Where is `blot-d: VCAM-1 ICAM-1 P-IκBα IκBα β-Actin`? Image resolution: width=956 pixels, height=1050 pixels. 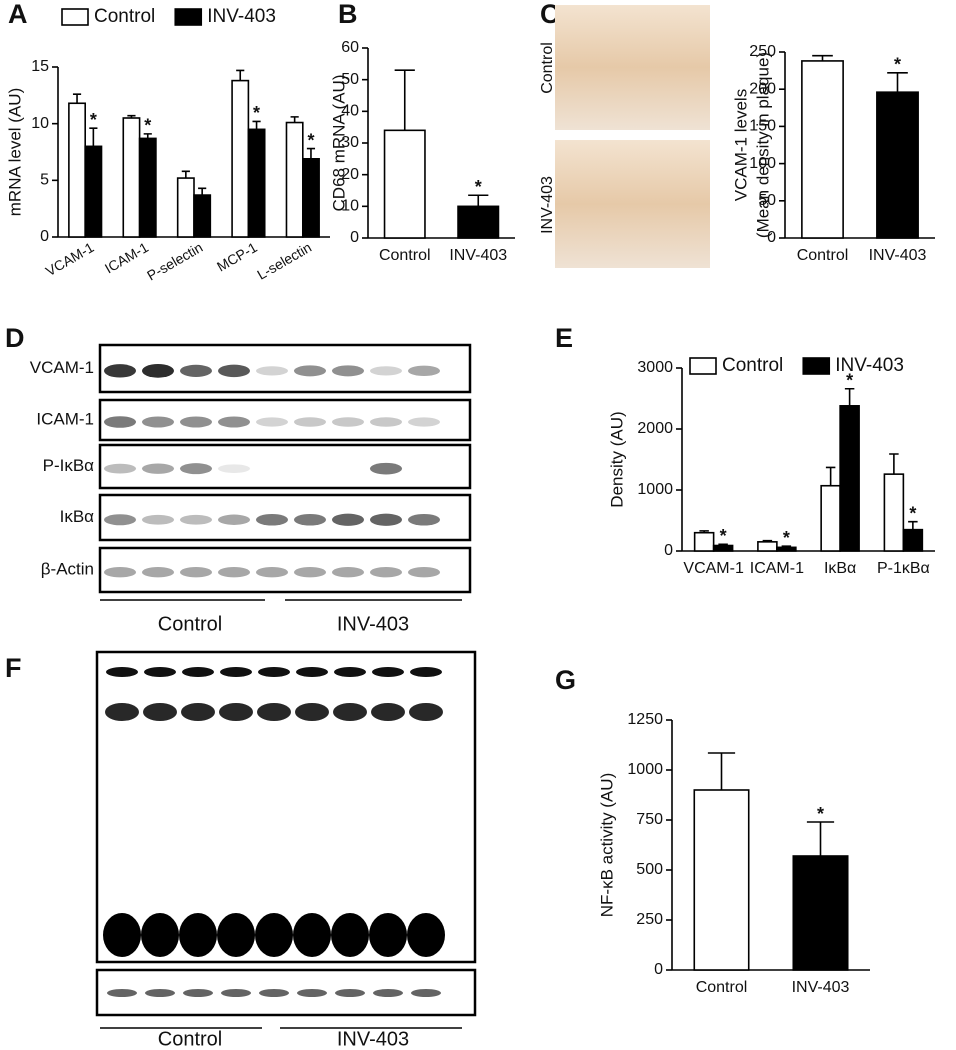
blot-d: VCAM-1 ICAM-1 P-IκBα IκBα β-Actin is located at coordinates (251, 468).